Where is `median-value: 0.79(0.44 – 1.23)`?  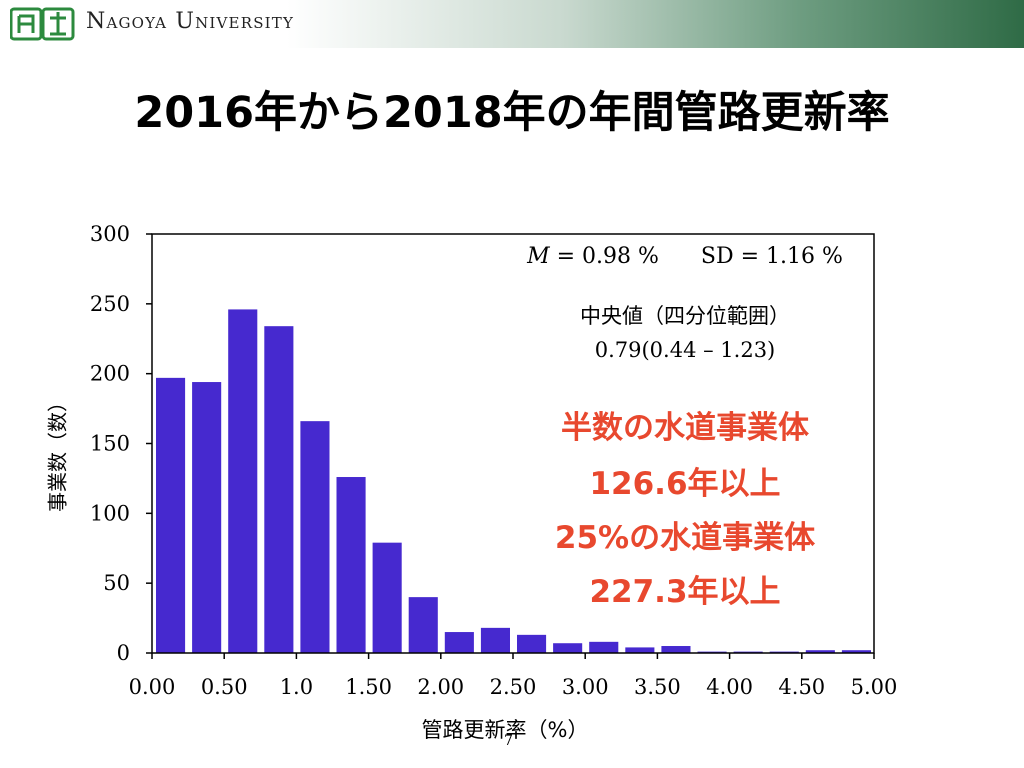
median-value: 0.79(0.44 – 1.23) is located at coordinates (685, 350).